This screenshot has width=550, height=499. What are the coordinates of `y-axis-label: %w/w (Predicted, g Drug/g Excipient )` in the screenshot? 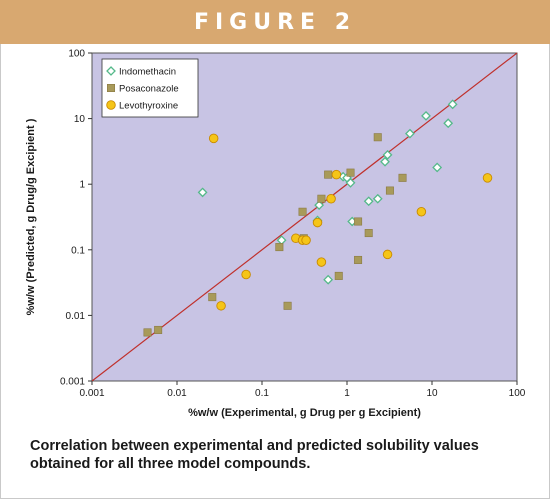 It's located at (31, 216).